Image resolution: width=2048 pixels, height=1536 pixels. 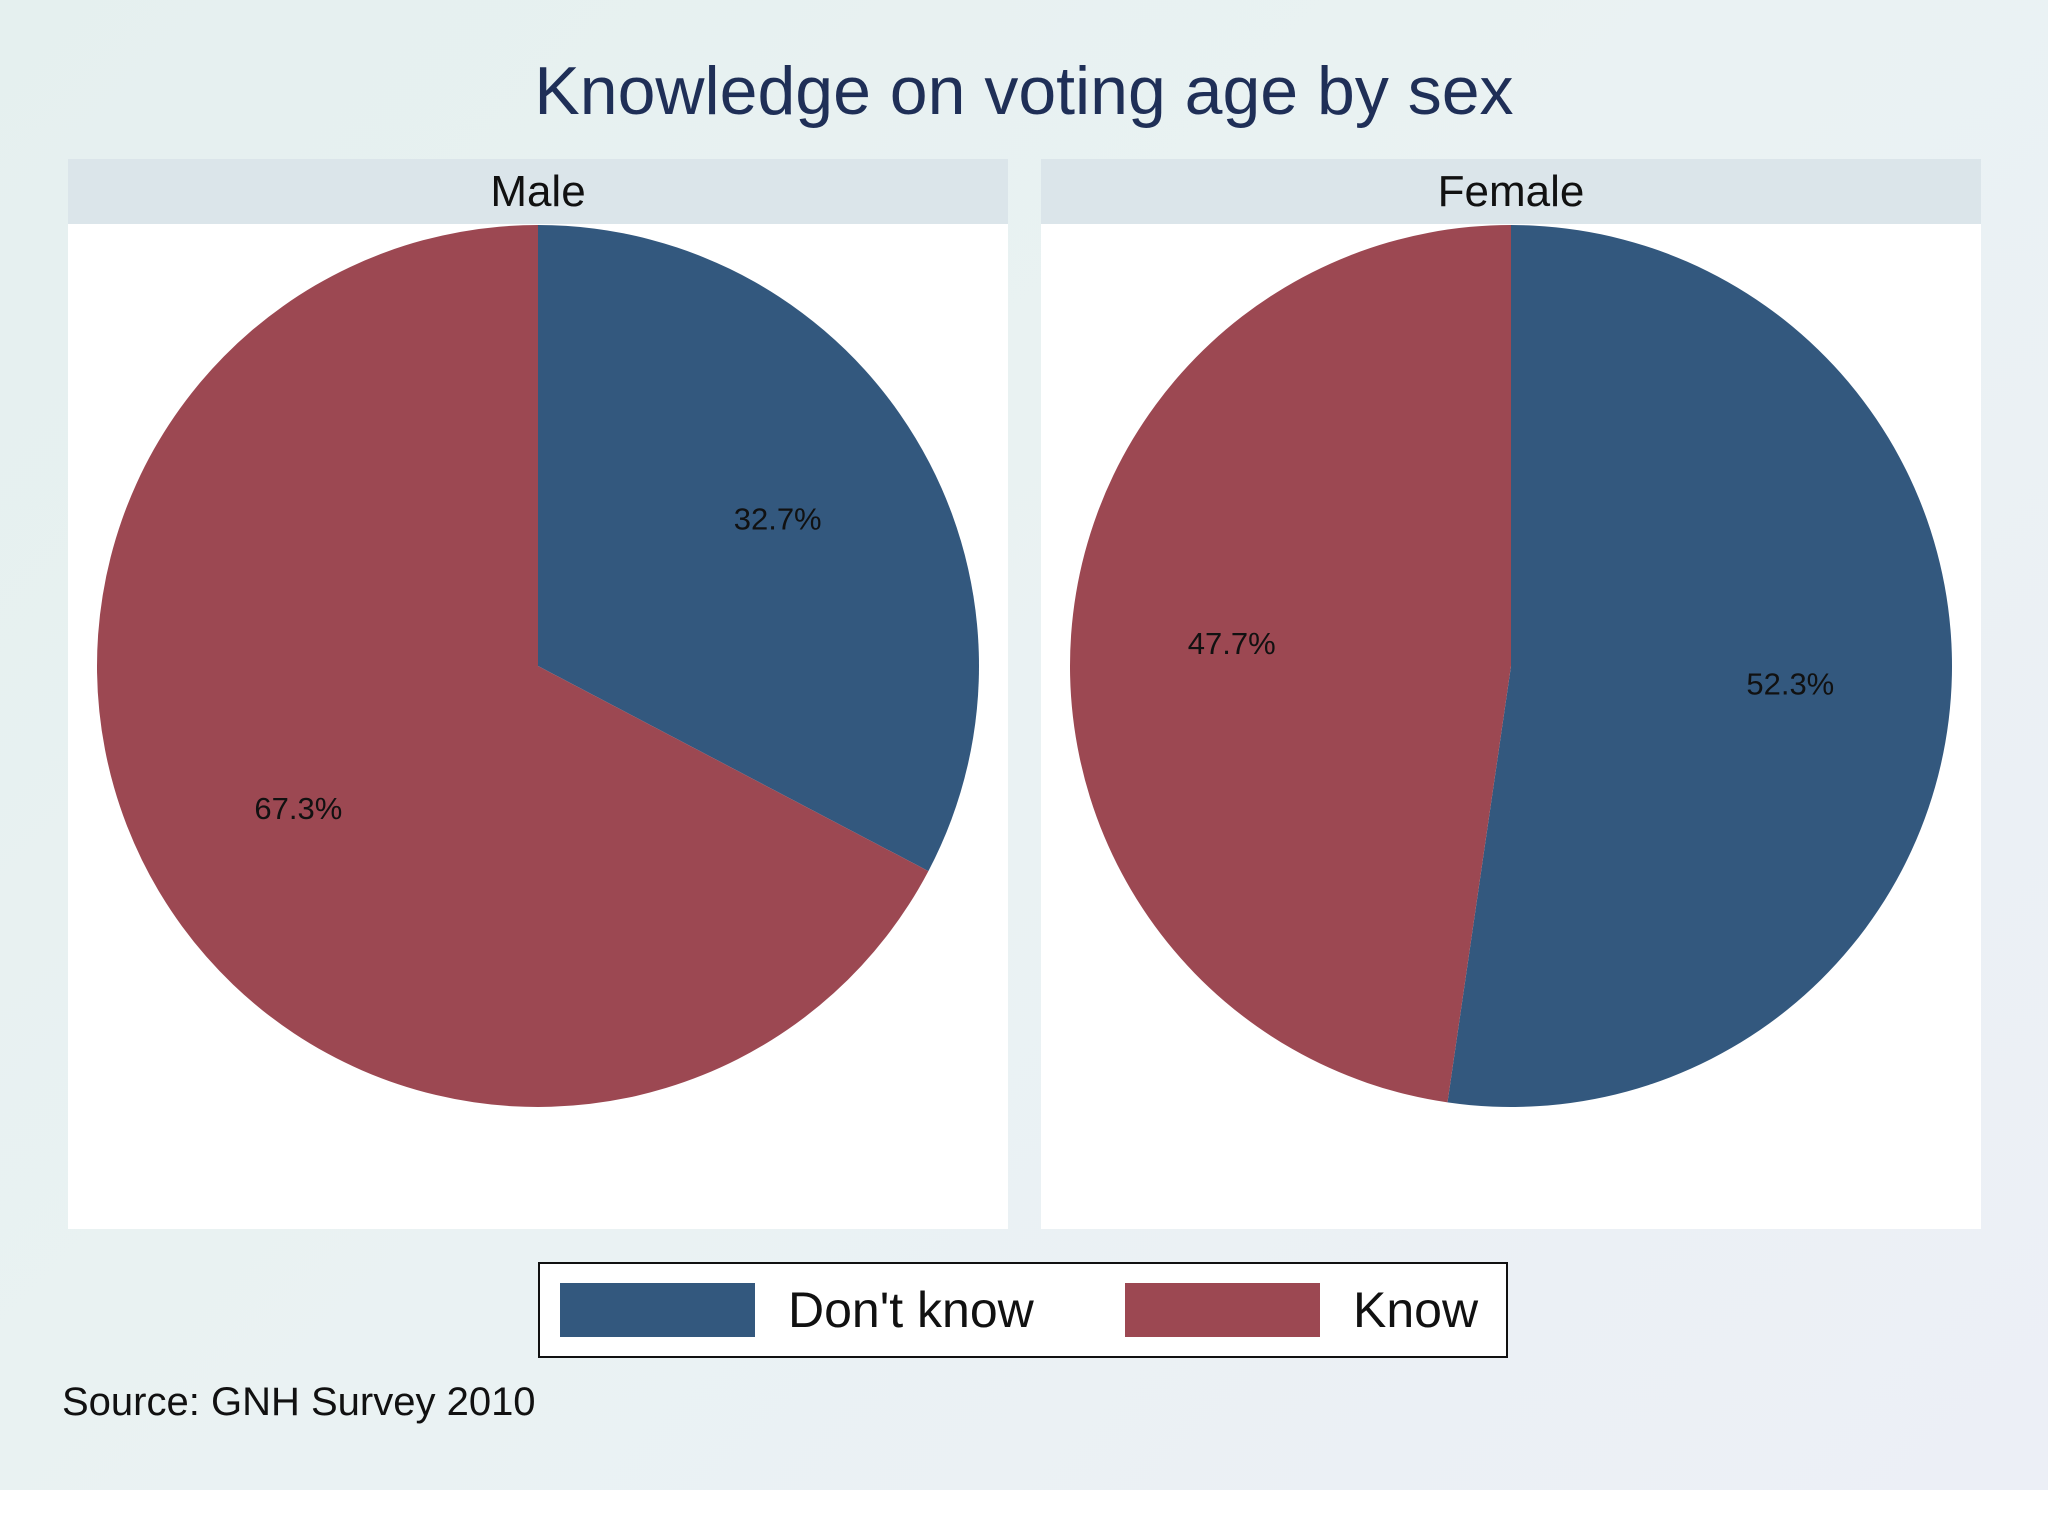 I want to click on legend-swatch-dont-know, so click(x=657, y=1310).